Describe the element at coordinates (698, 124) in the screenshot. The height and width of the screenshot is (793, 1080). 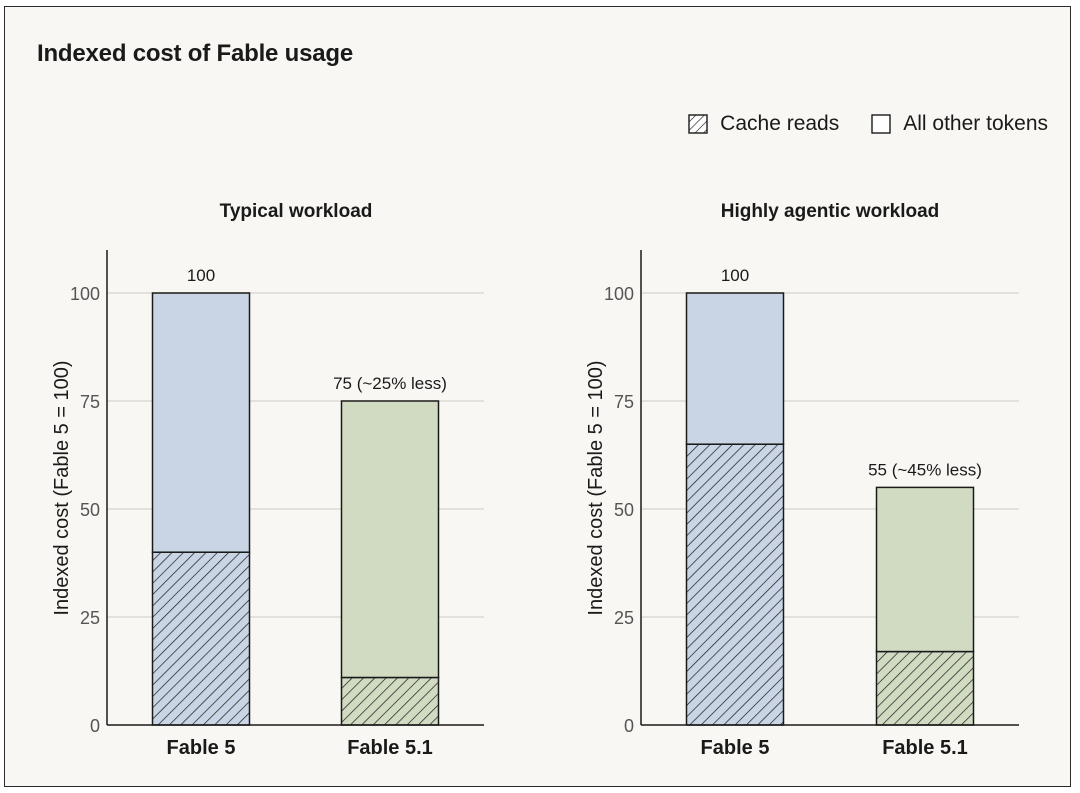
I see `hatched-swatch-icon` at that location.